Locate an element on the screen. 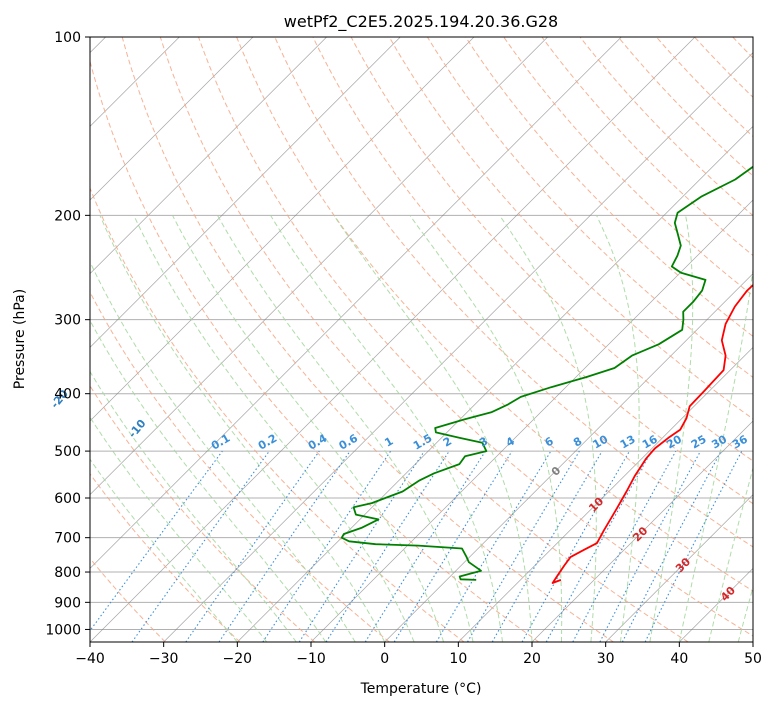 The image size is (775, 708). x-tick-label: 20 is located at coordinates (532, 659).